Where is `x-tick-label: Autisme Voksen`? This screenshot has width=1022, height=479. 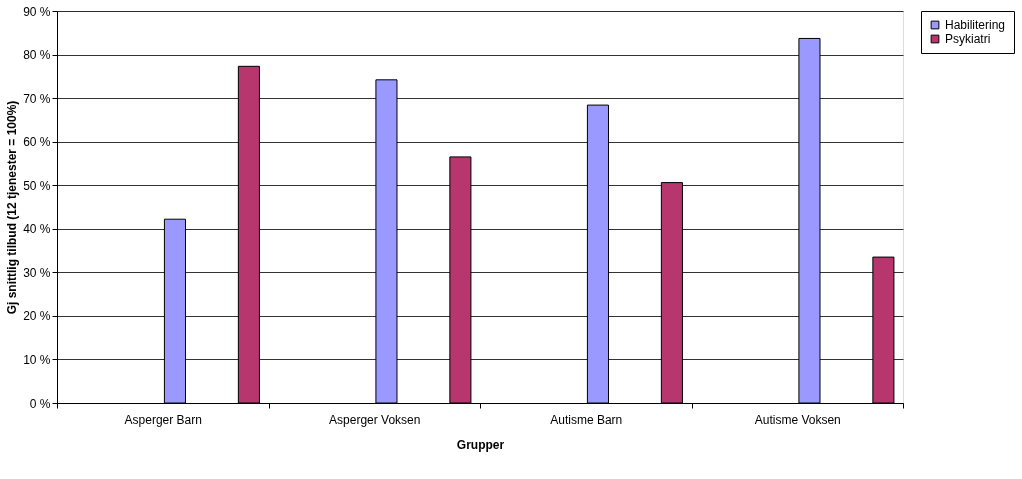
x-tick-label: Autisme Voksen is located at coordinates (797, 419).